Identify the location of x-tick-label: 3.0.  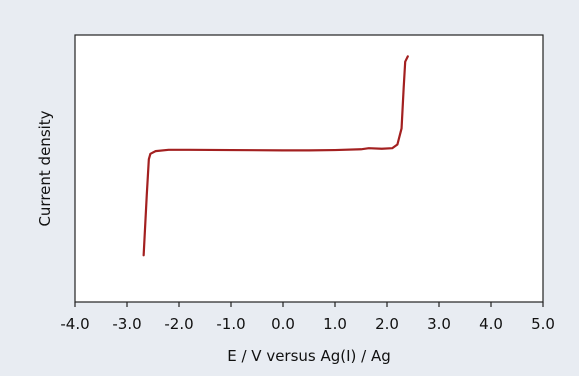
(439, 324).